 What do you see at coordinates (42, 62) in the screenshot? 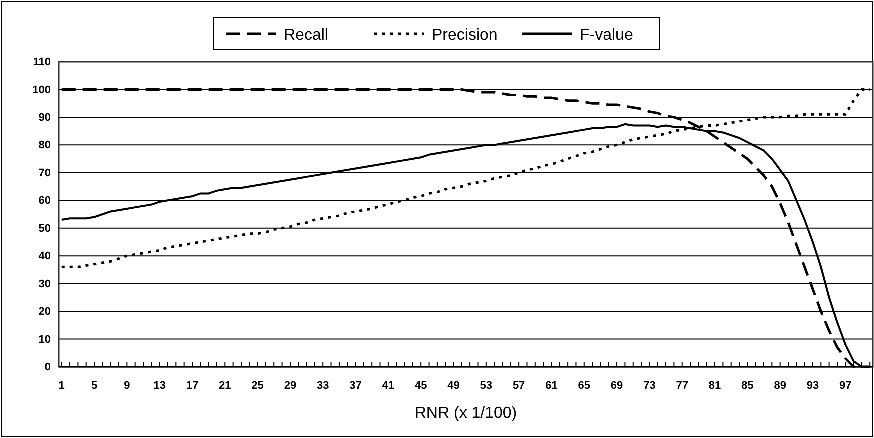
I see `y-tick-label: 110` at bounding box center [42, 62].